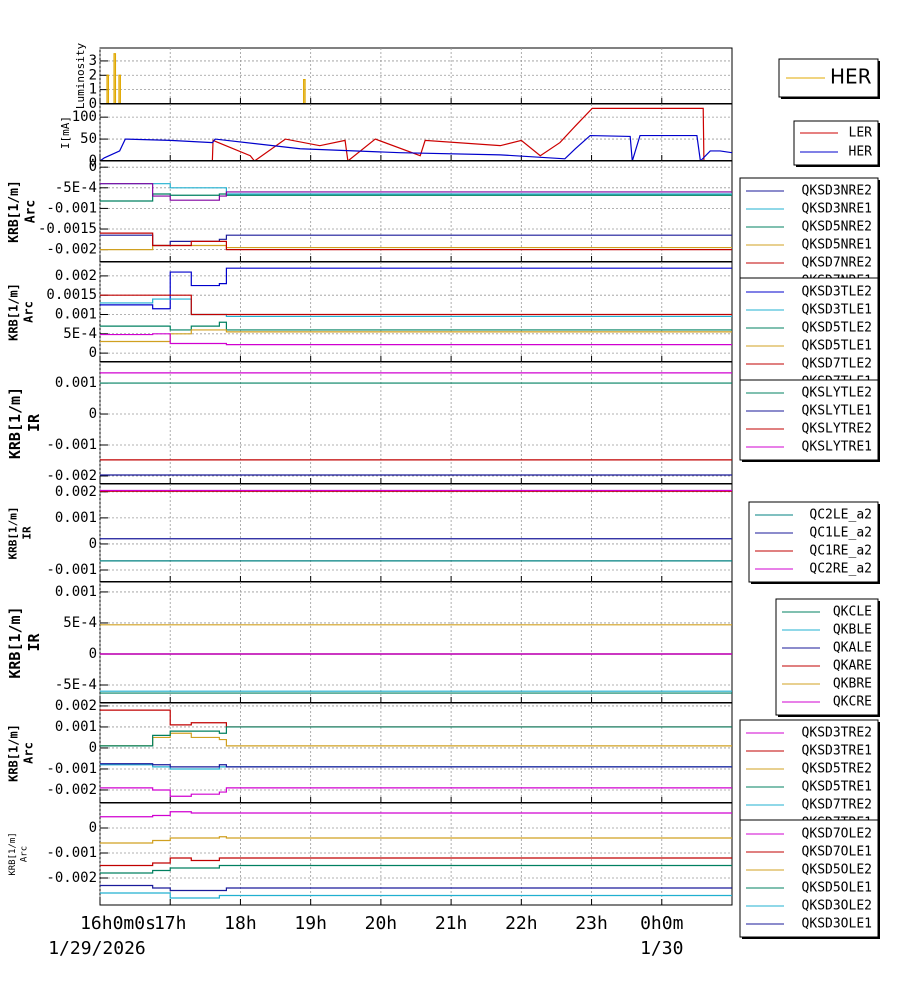  Describe the element at coordinates (837, 328) in the screenshot. I see `legend-label: QKSD5TLE2` at that location.